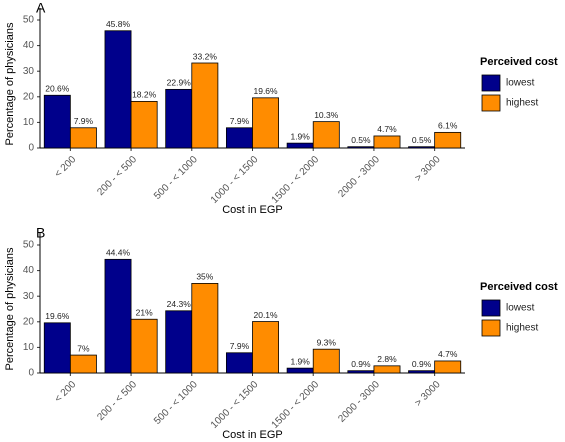 The image size is (565, 442). Describe the element at coordinates (57, 89) in the screenshot. I see `data-label: 20.6%` at that location.